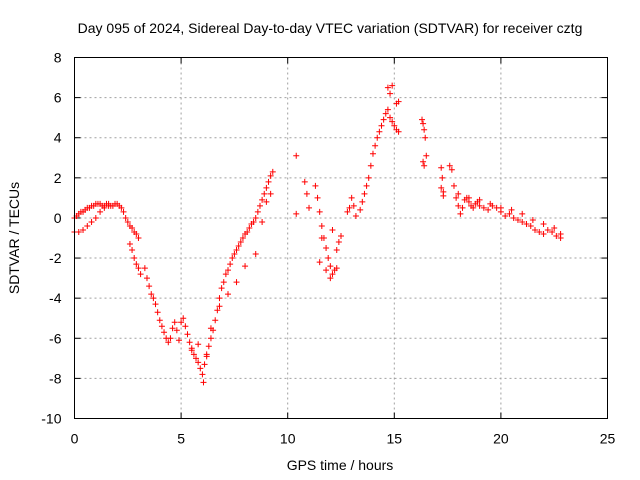  I want to click on y-axis-label: SDTVAR / TECUs, so click(14, 238).